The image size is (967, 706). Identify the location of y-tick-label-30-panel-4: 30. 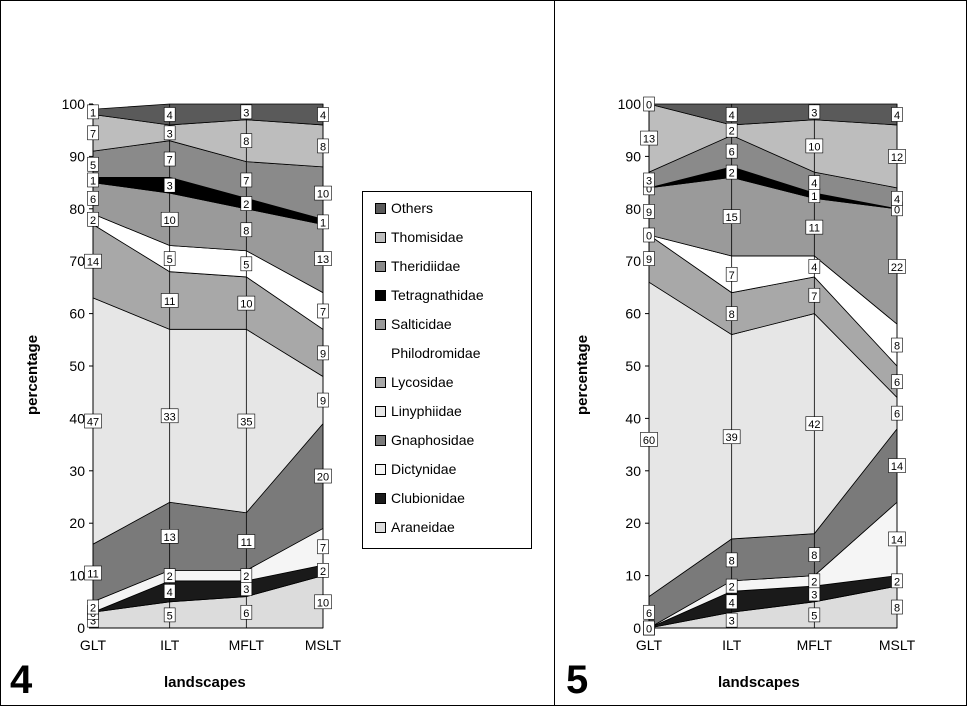
(77, 471).